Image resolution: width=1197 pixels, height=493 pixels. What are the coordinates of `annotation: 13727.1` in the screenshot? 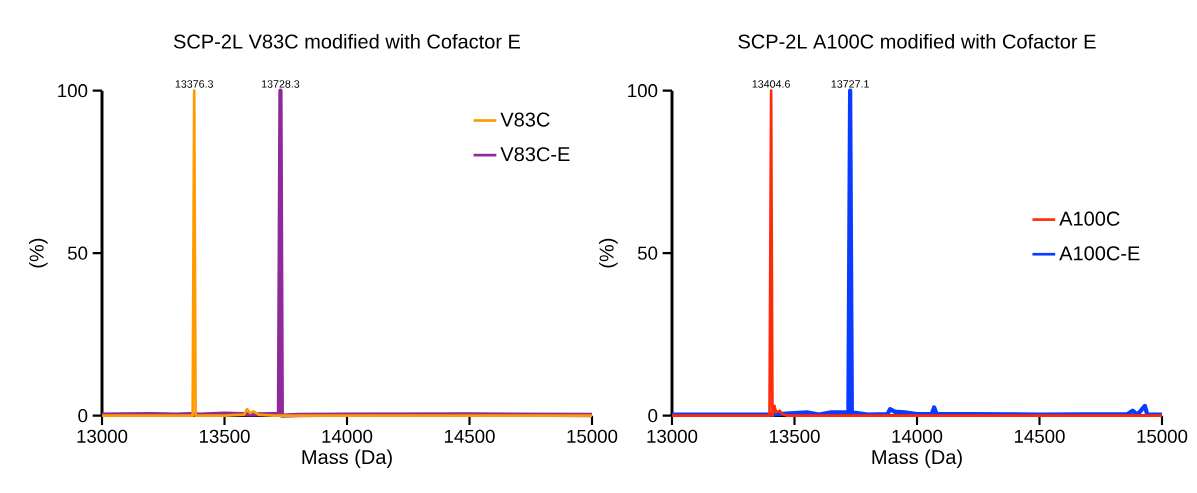 It's located at (850, 84).